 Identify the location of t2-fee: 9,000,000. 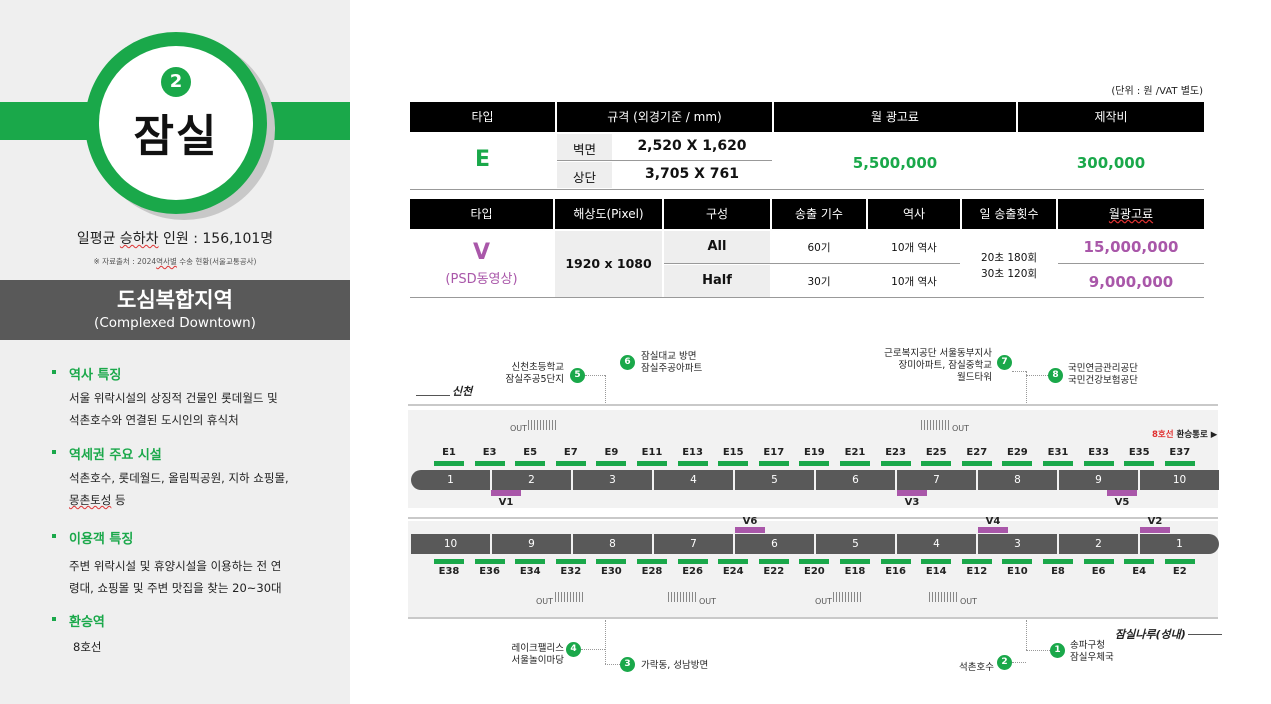
(1131, 282).